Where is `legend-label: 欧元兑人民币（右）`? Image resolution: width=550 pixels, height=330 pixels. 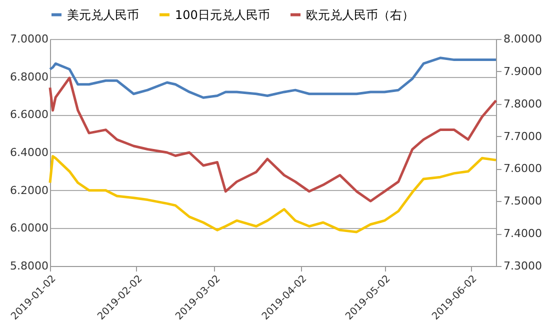
legend-label: 欧元兑人民币（右） is located at coordinates (360, 15).